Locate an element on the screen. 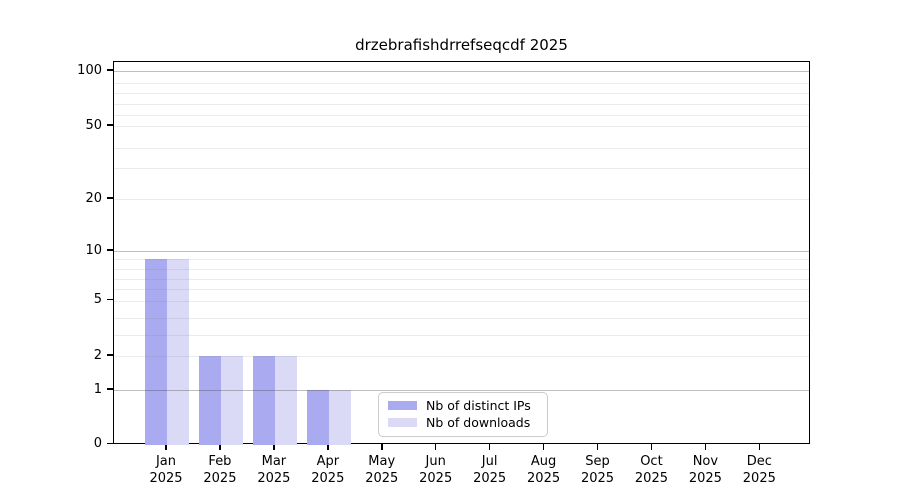 The width and height of the screenshot is (900, 500). y-axis-tick-label: 1 is located at coordinates (97, 389).